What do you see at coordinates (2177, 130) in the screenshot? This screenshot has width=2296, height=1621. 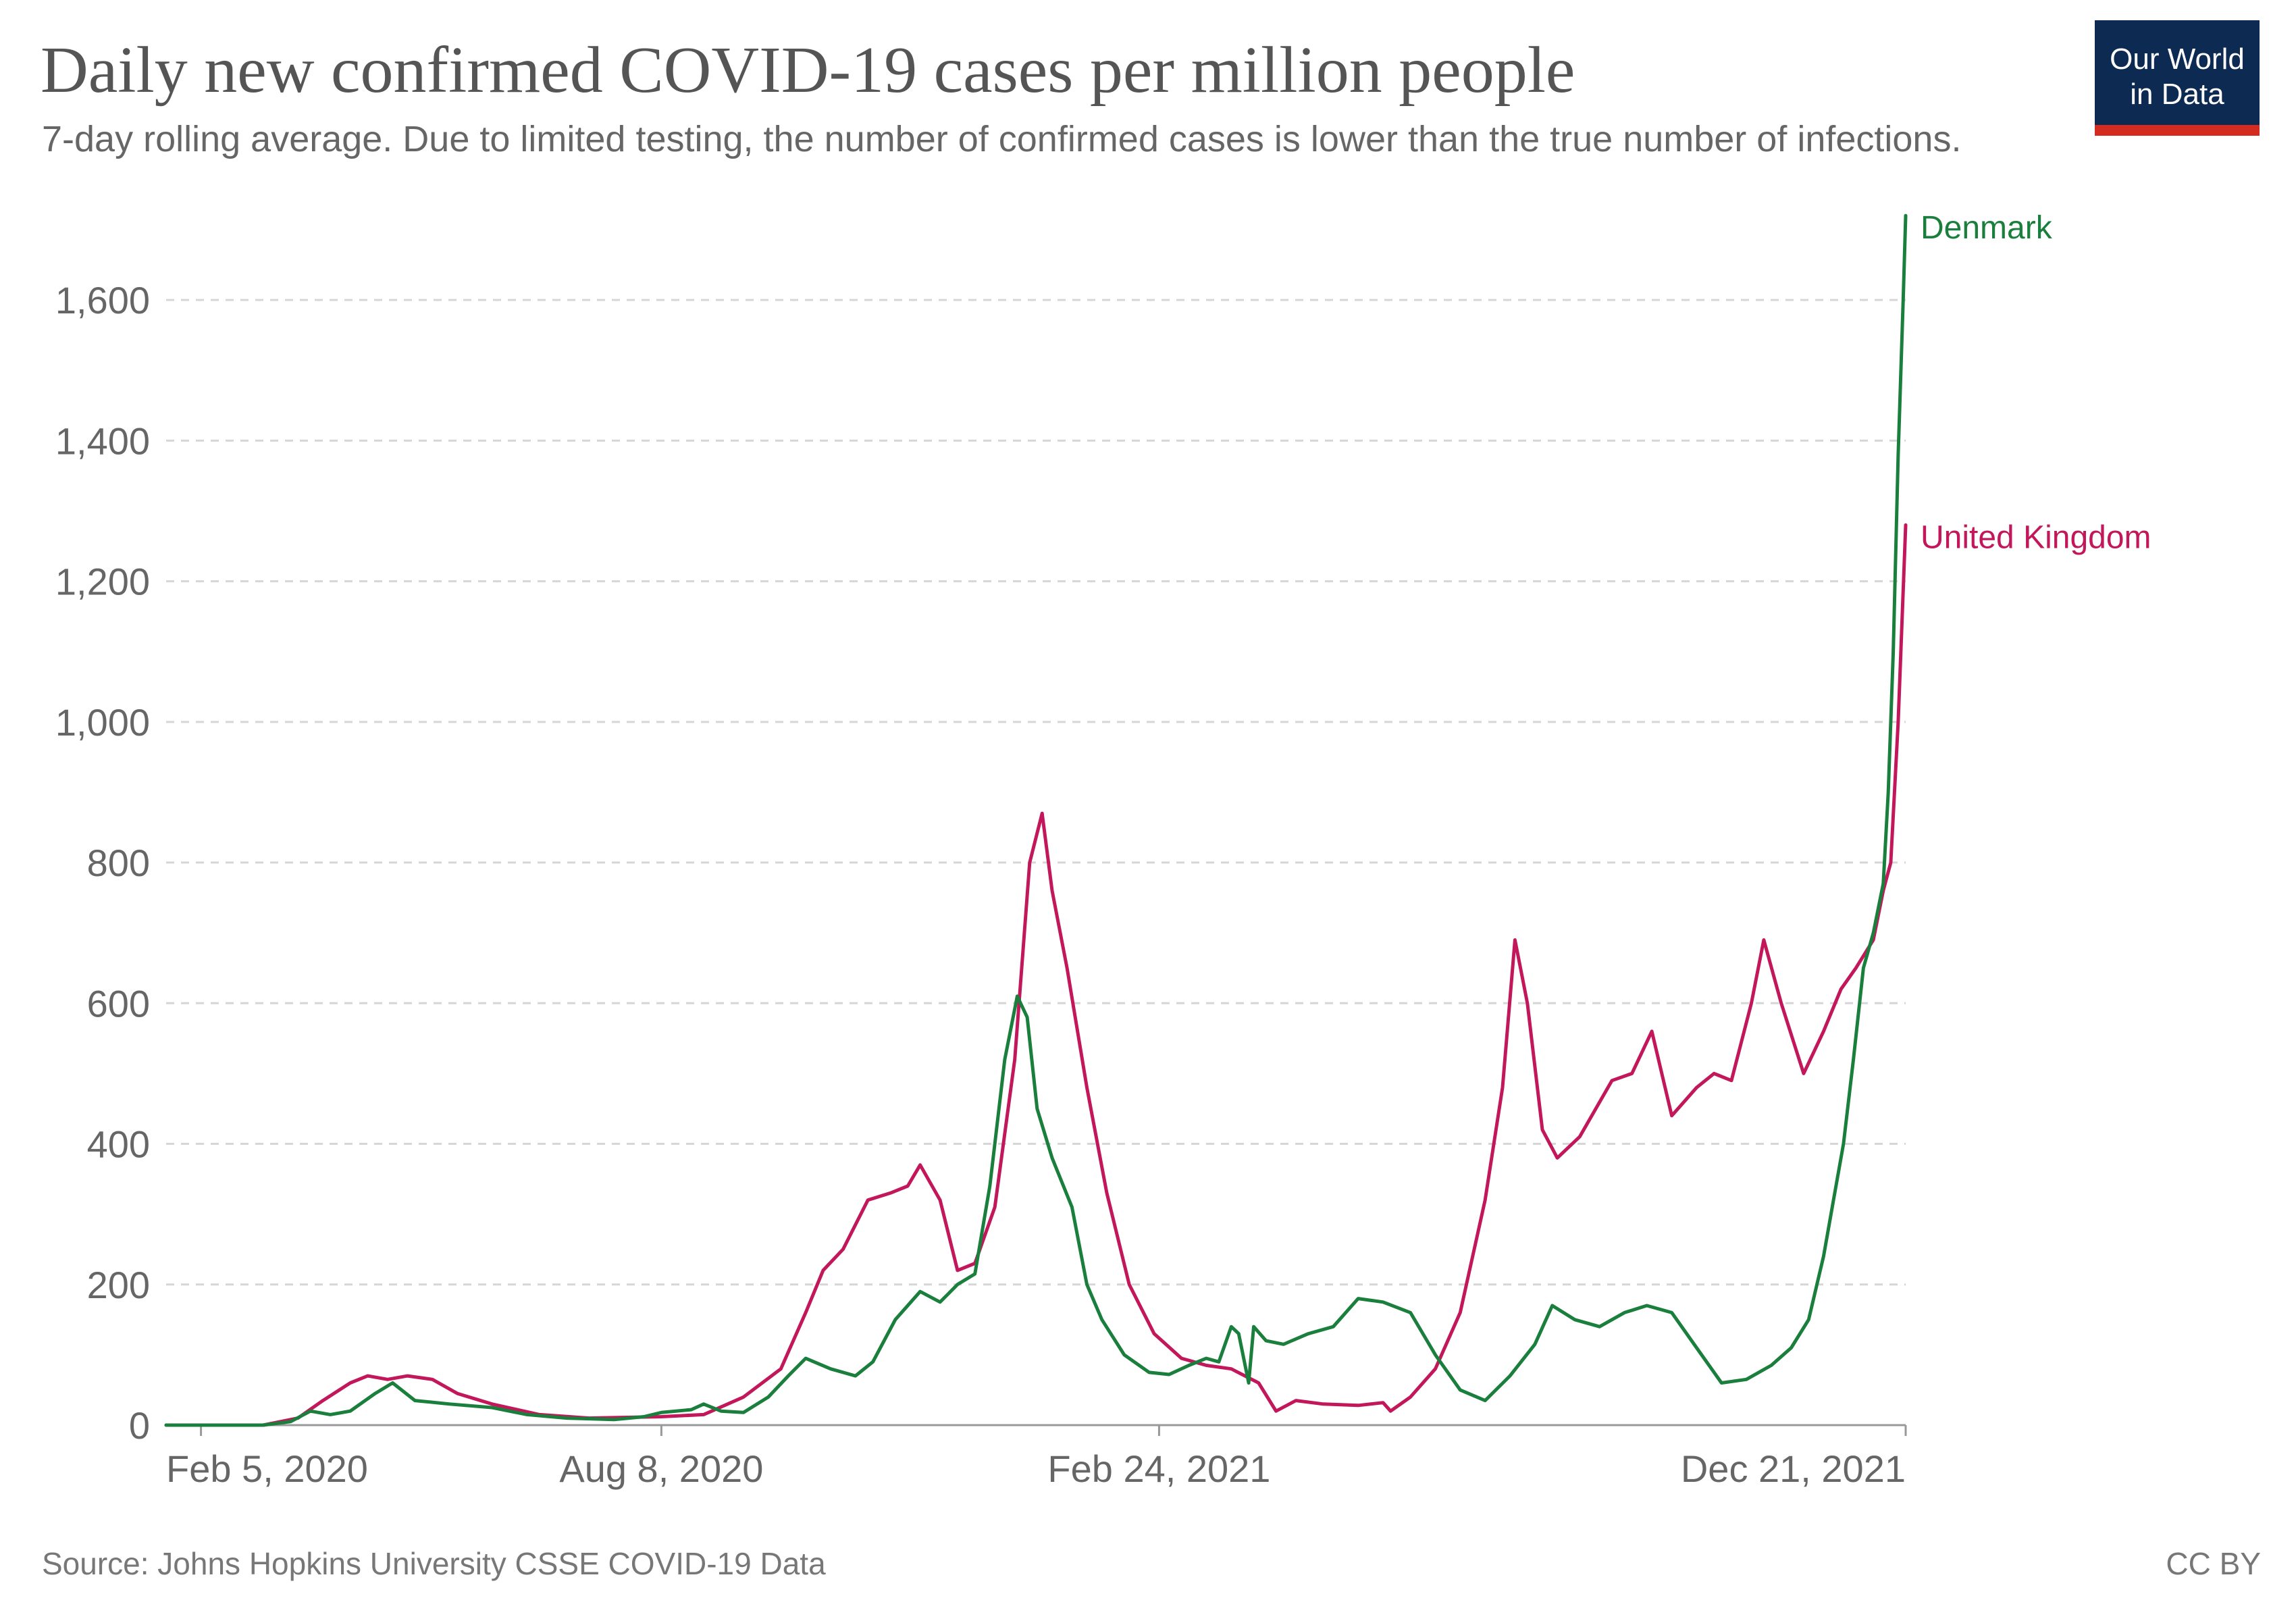 I see `logo-accent-bar` at bounding box center [2177, 130].